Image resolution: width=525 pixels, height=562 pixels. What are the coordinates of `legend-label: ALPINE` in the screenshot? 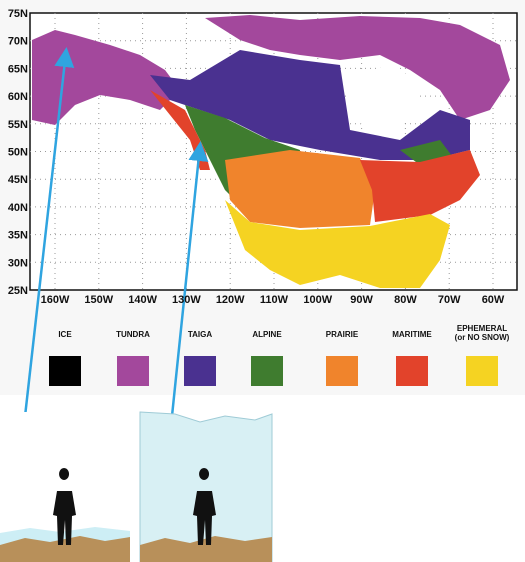 It's located at (267, 334).